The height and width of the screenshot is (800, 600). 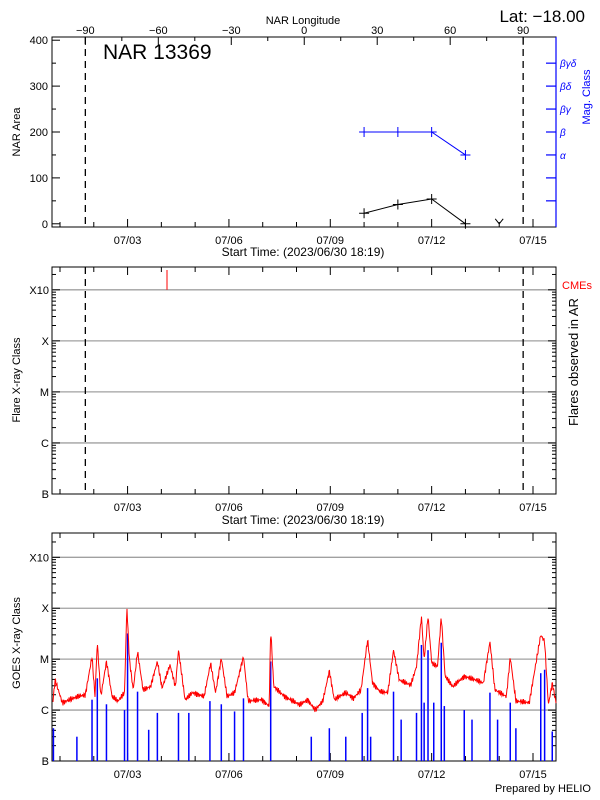 I want to click on lon-tick-label: 30, so click(x=377, y=31).